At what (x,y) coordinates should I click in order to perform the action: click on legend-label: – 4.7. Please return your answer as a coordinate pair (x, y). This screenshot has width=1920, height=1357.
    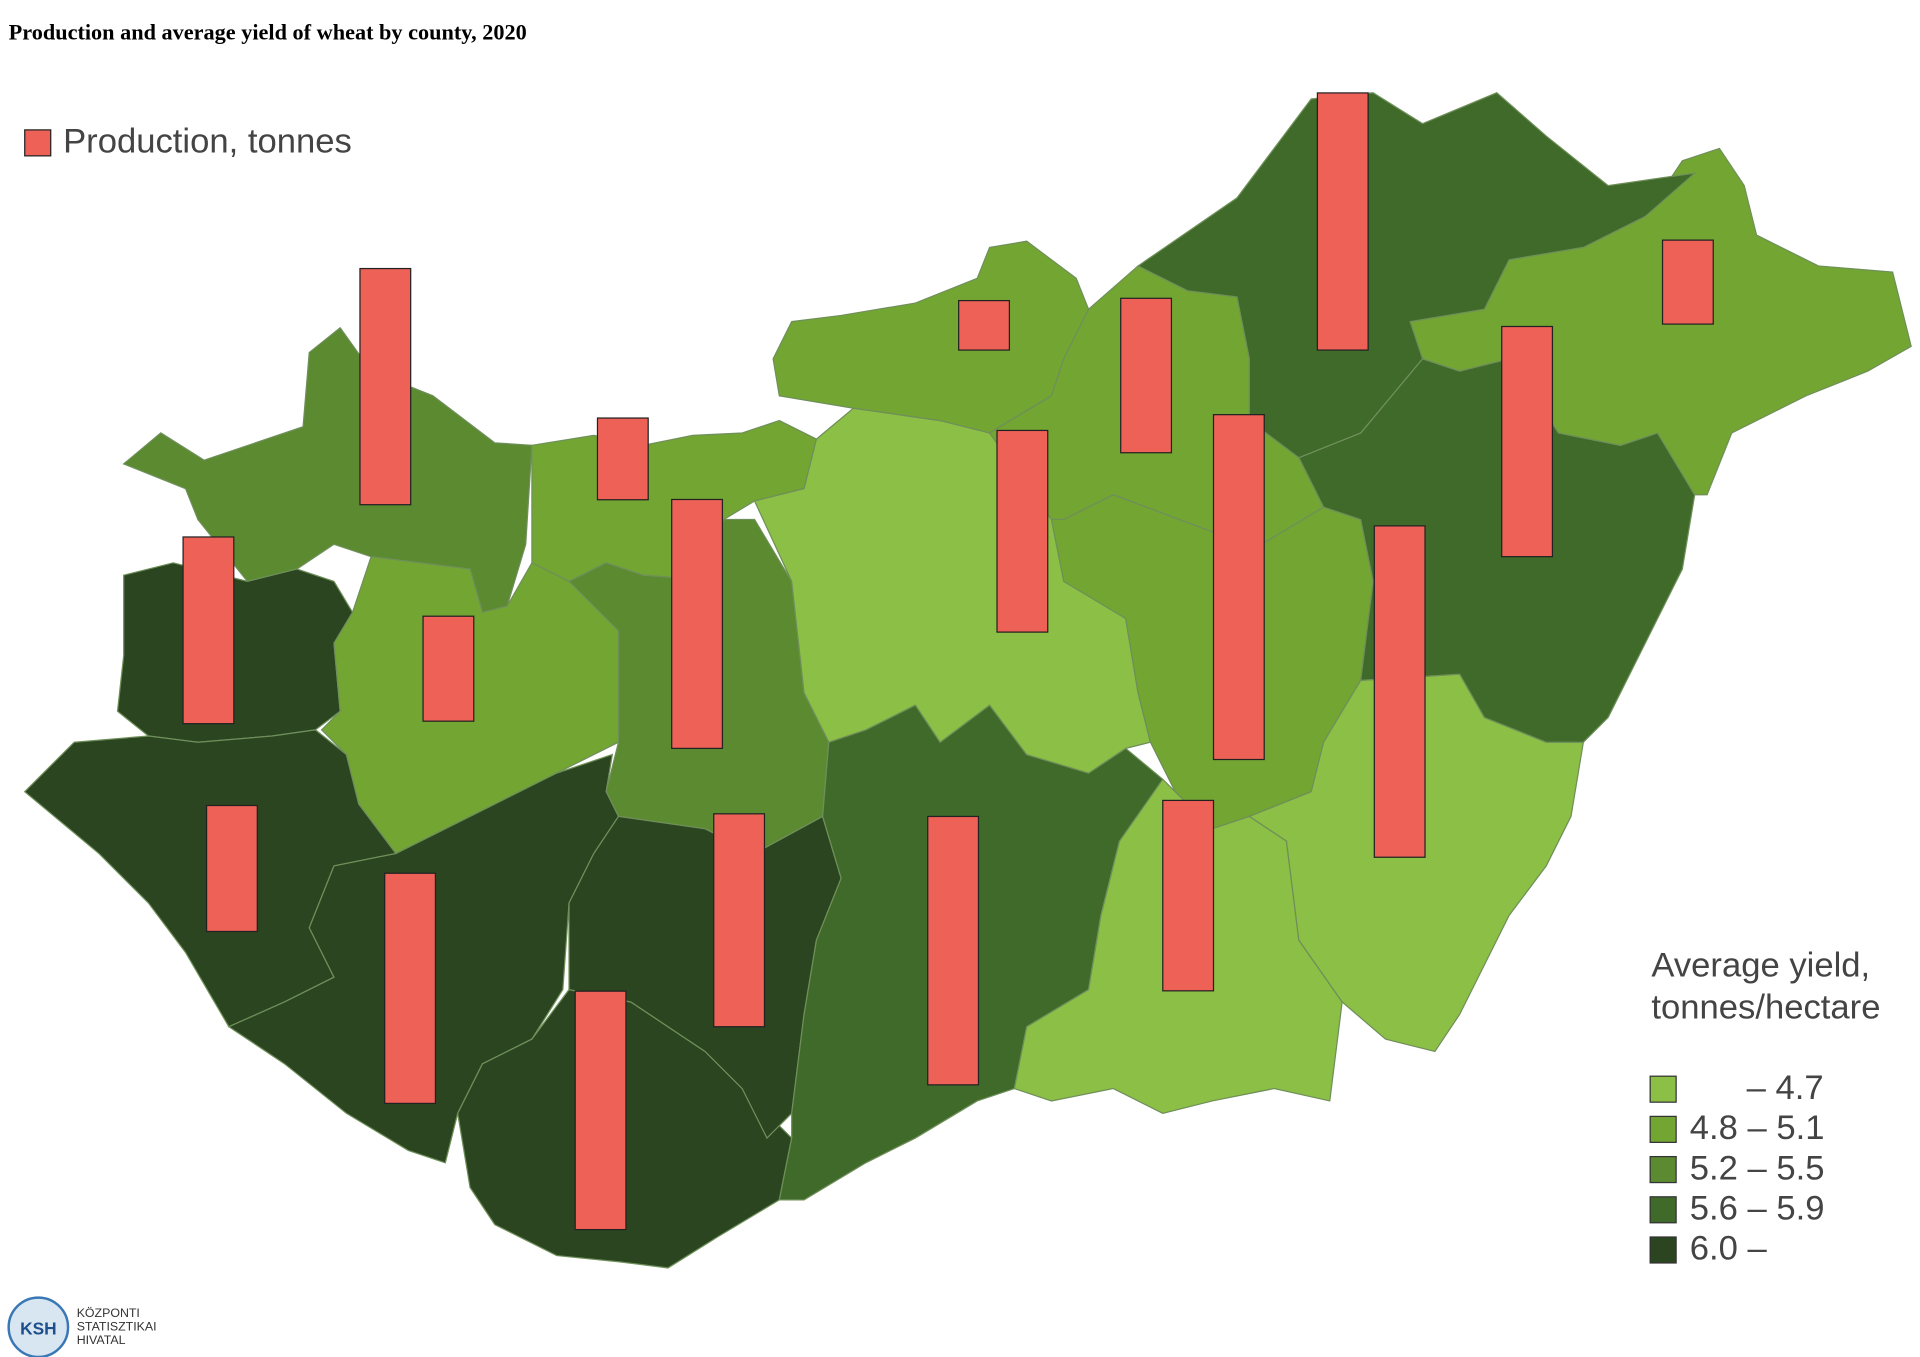
    Looking at the image, I should click on (1785, 1088).